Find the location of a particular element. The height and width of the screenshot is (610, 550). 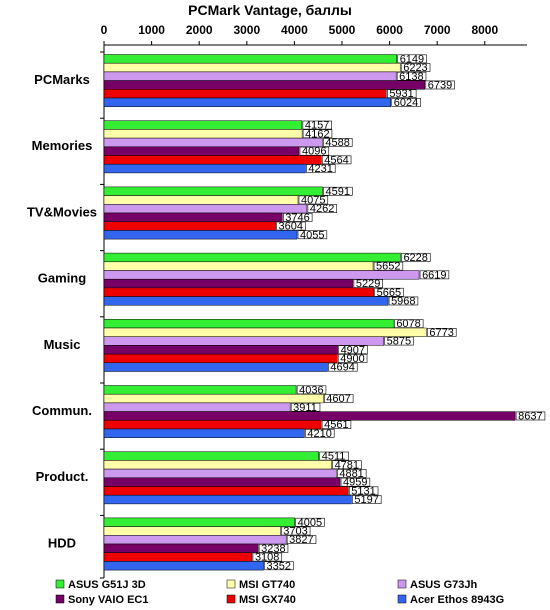

data-label: 3108 is located at coordinates (267, 558).